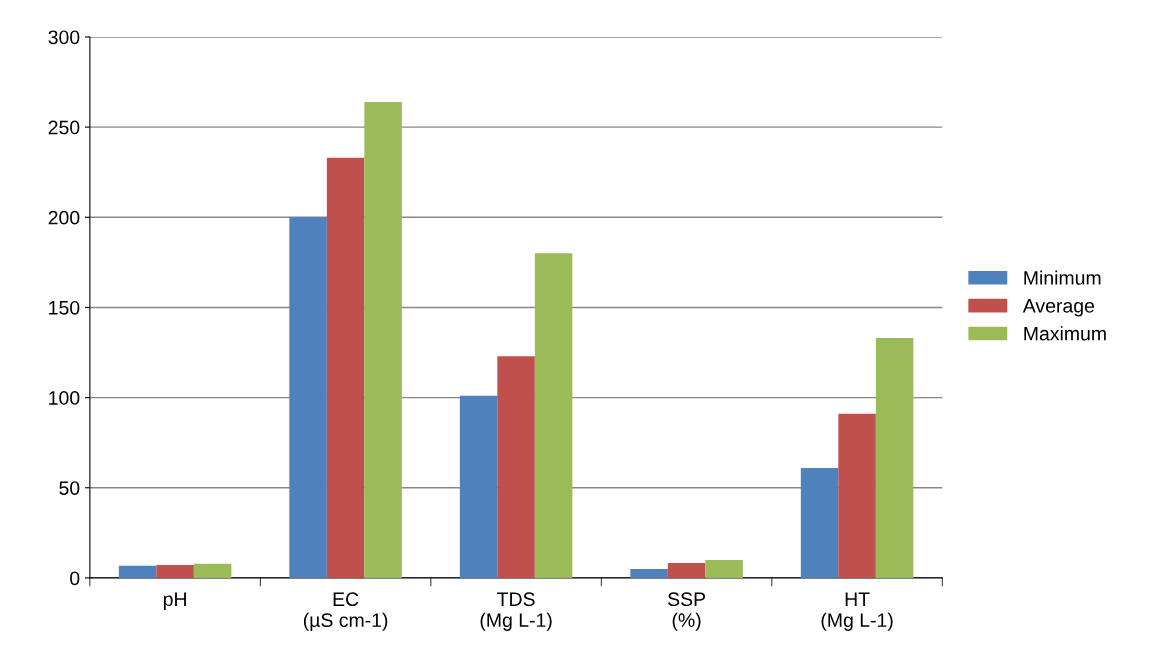 The height and width of the screenshot is (672, 1152). What do you see at coordinates (1065, 333) in the screenshot?
I see `legend-label: Maximum` at bounding box center [1065, 333].